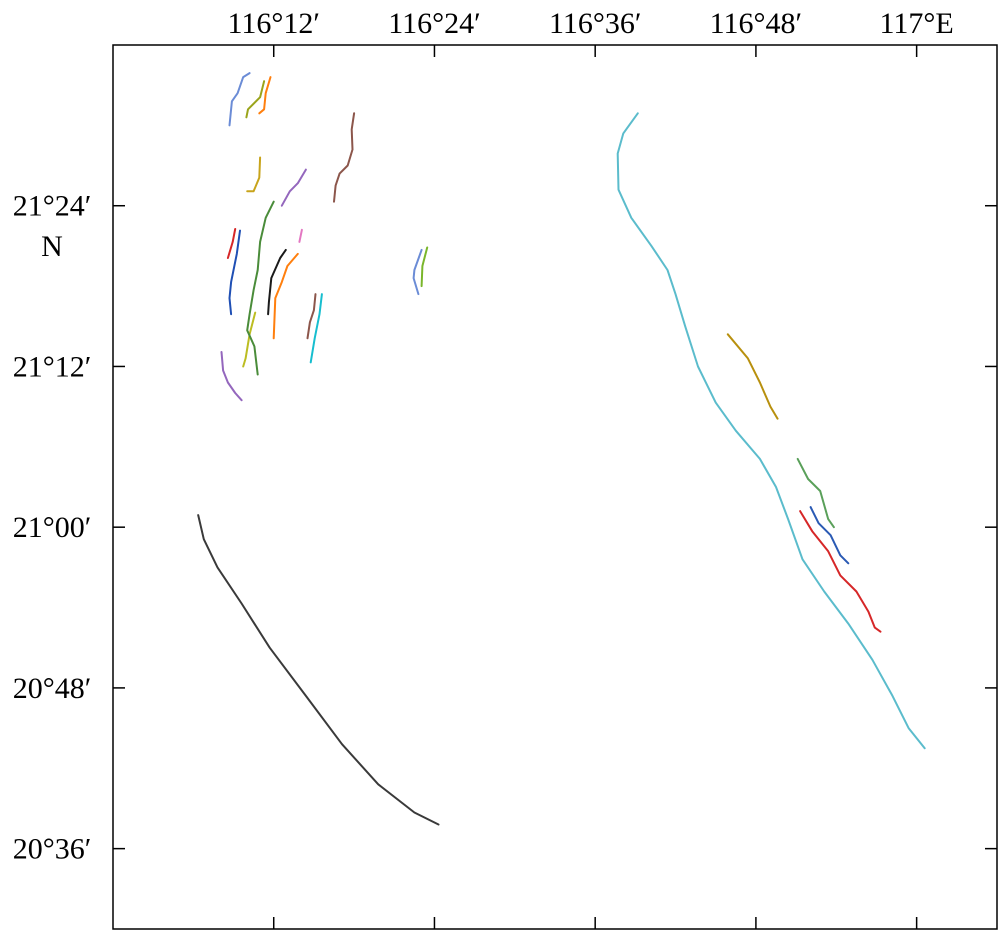 The height and width of the screenshot is (932, 1000). What do you see at coordinates (52, 366) in the screenshot?
I see `y-tick-label: 21°12′` at bounding box center [52, 366].